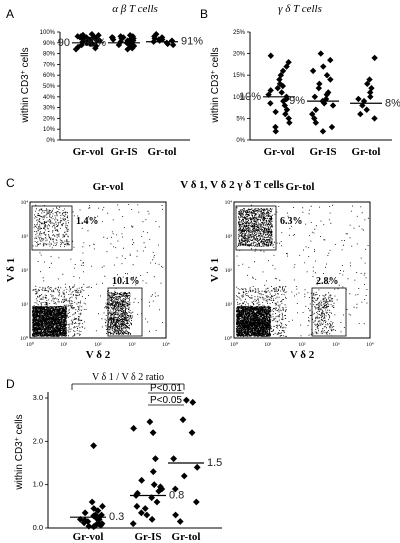 Image resolution: width=400 pixels, height=543 pixels. What do you see at coordinates (38, 397) in the screenshot?
I see `y-tick-label: 3.0` at bounding box center [38, 397].